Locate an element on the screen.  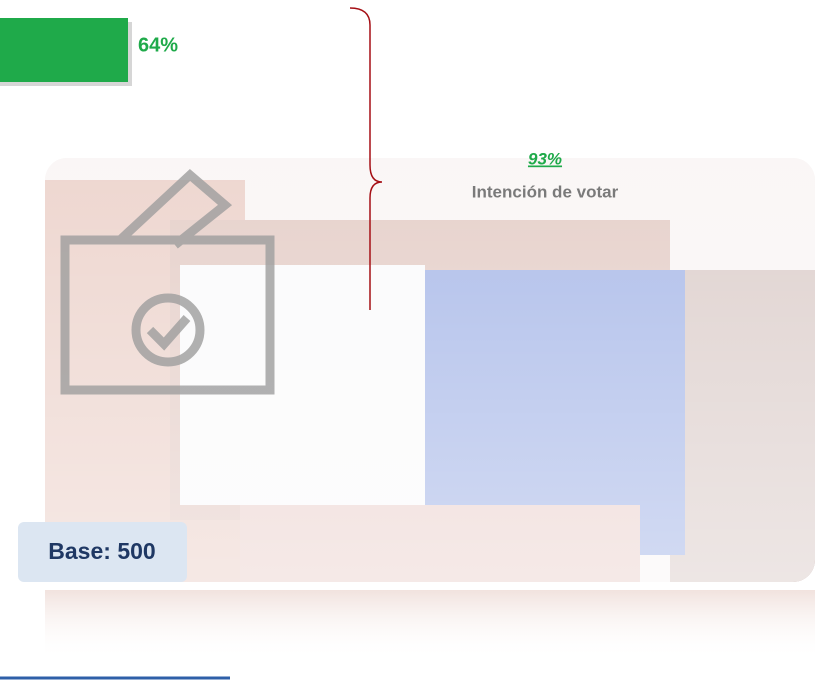
ballot-icon is located at coordinates (167, 281).